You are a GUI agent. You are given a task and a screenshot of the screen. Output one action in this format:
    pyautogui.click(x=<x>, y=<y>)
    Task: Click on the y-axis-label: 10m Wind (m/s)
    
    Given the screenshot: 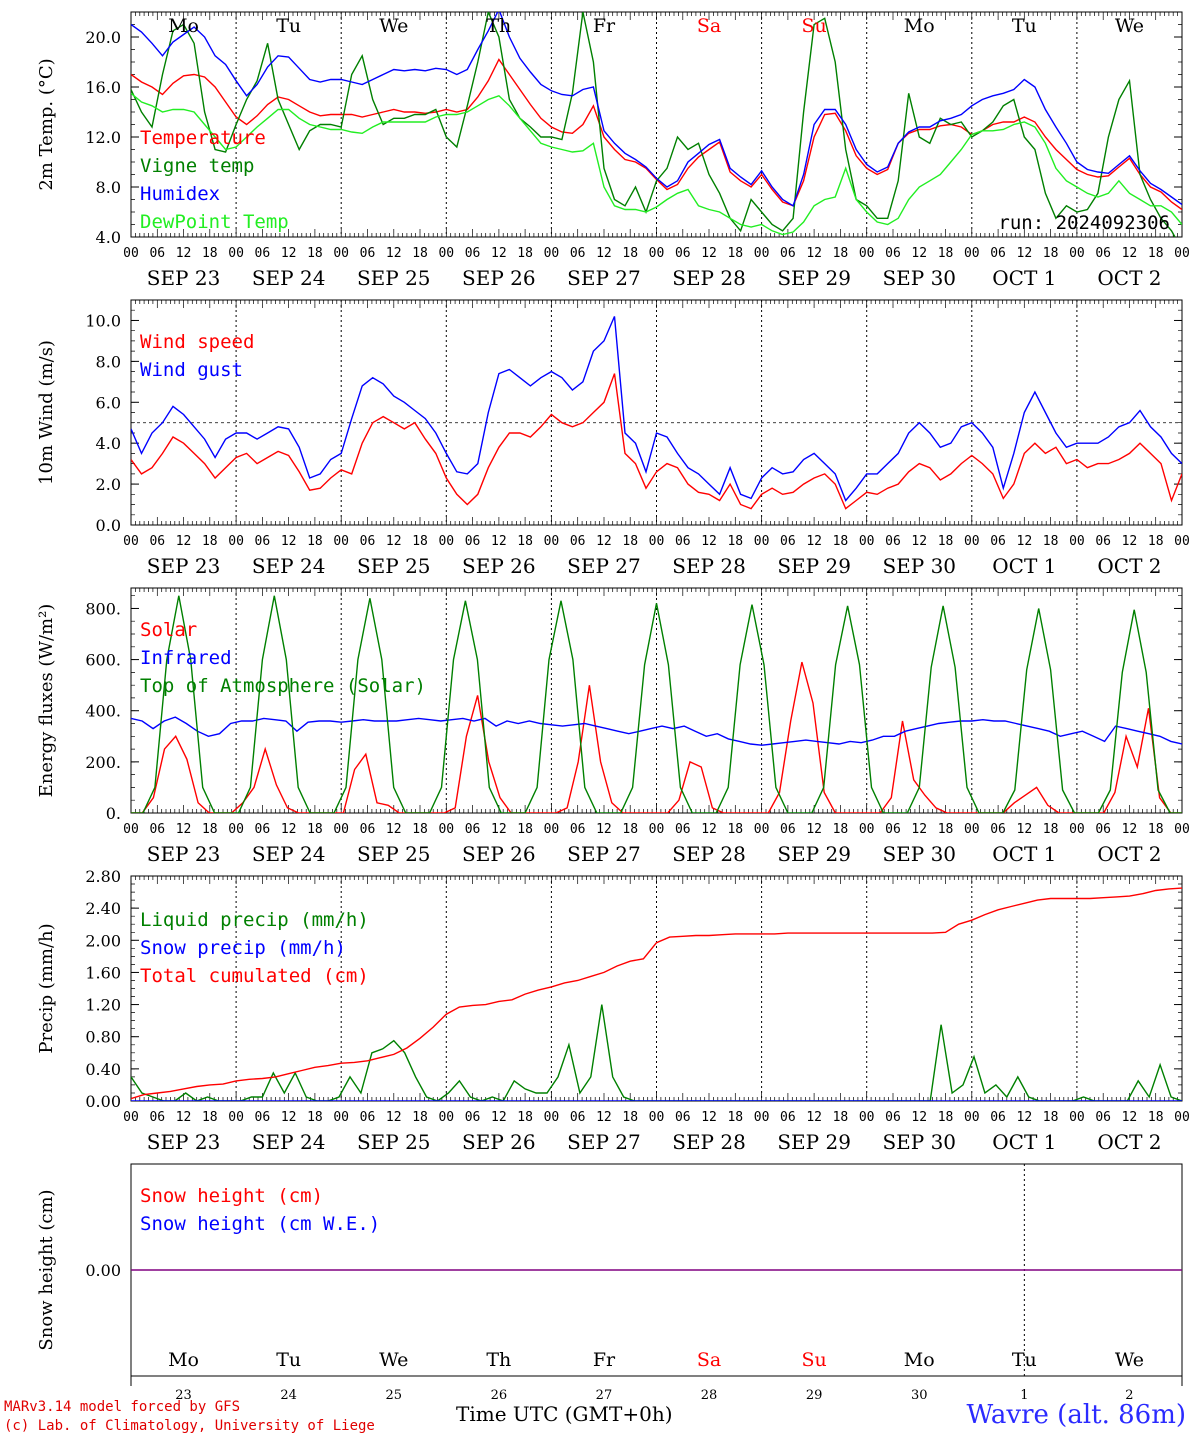 What is the action you would take?
    pyautogui.click(x=46, y=412)
    